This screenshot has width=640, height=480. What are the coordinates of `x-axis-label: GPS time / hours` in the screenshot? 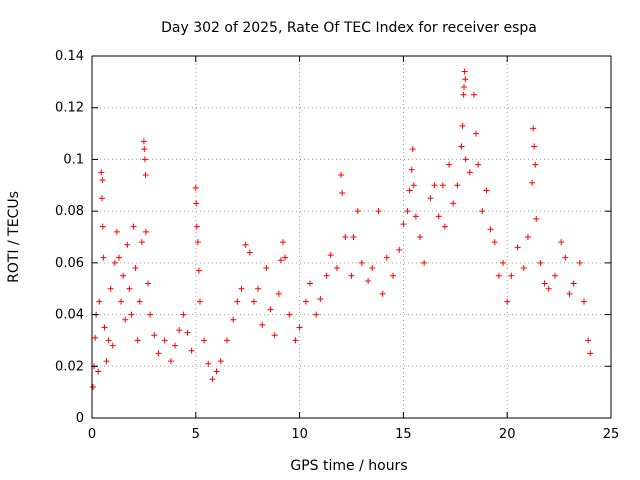 It's located at (348, 466).